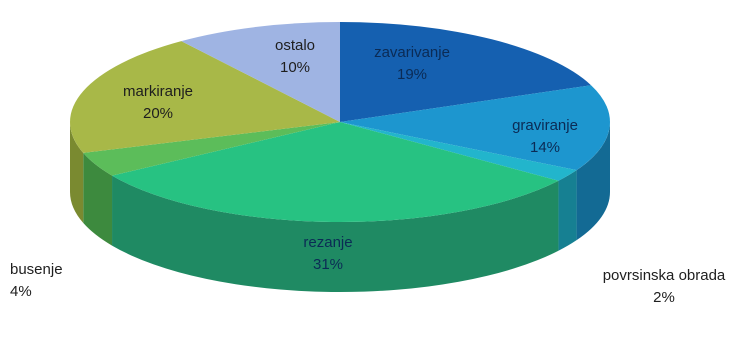  I want to click on pie-side-markiranje, so click(77, 172).